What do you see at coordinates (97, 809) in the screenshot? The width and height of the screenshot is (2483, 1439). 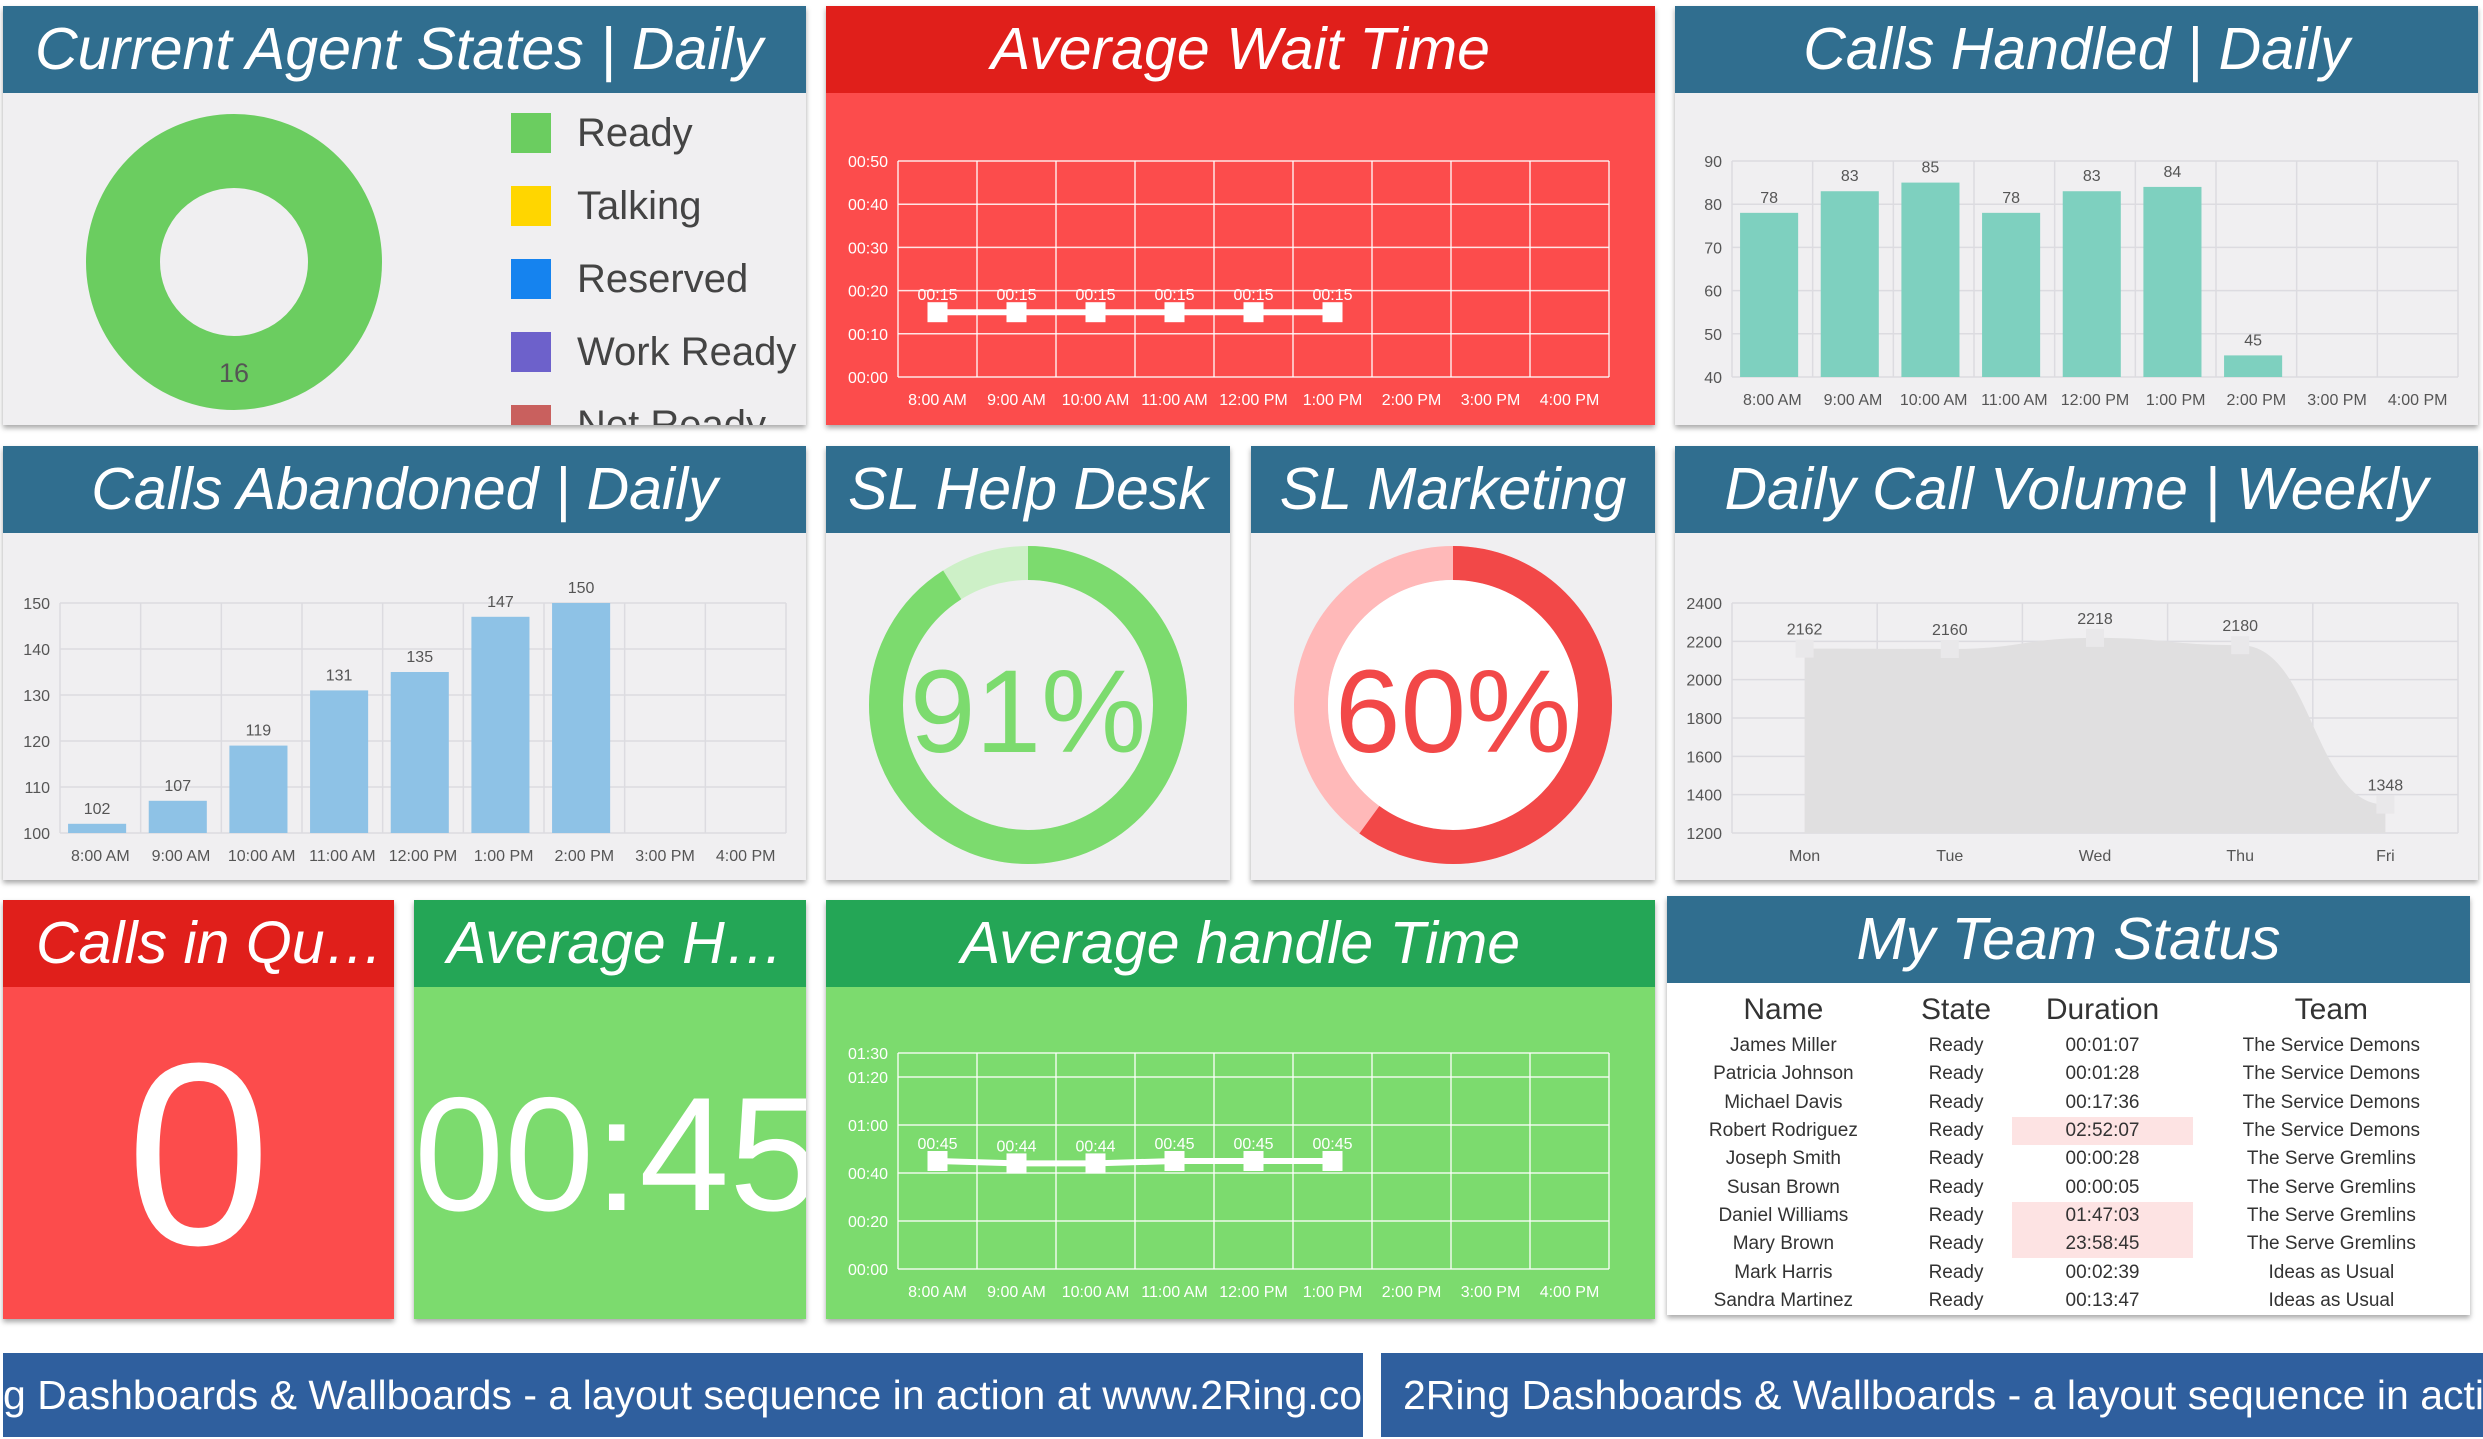 I see `bar-label: 102` at bounding box center [97, 809].